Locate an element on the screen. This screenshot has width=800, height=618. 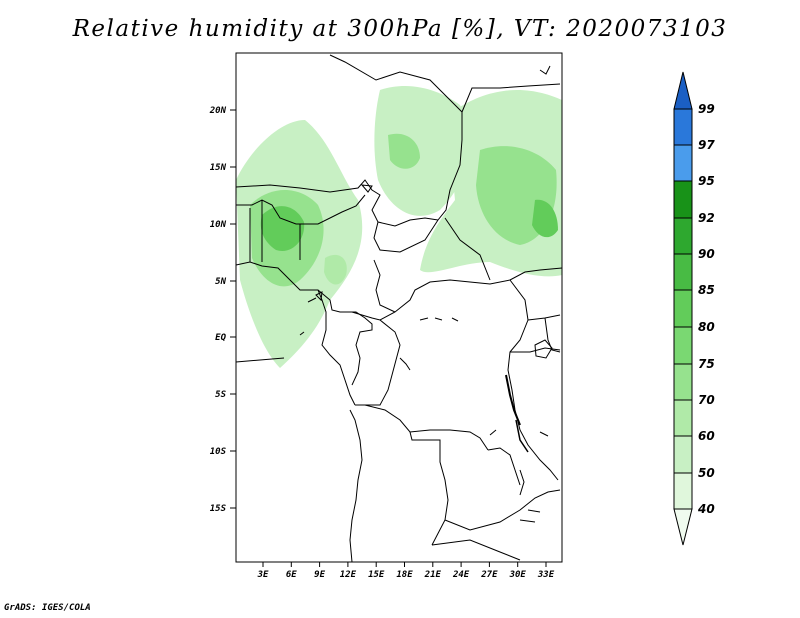
lon-tick-label: 6E is located at coordinates (291, 575).